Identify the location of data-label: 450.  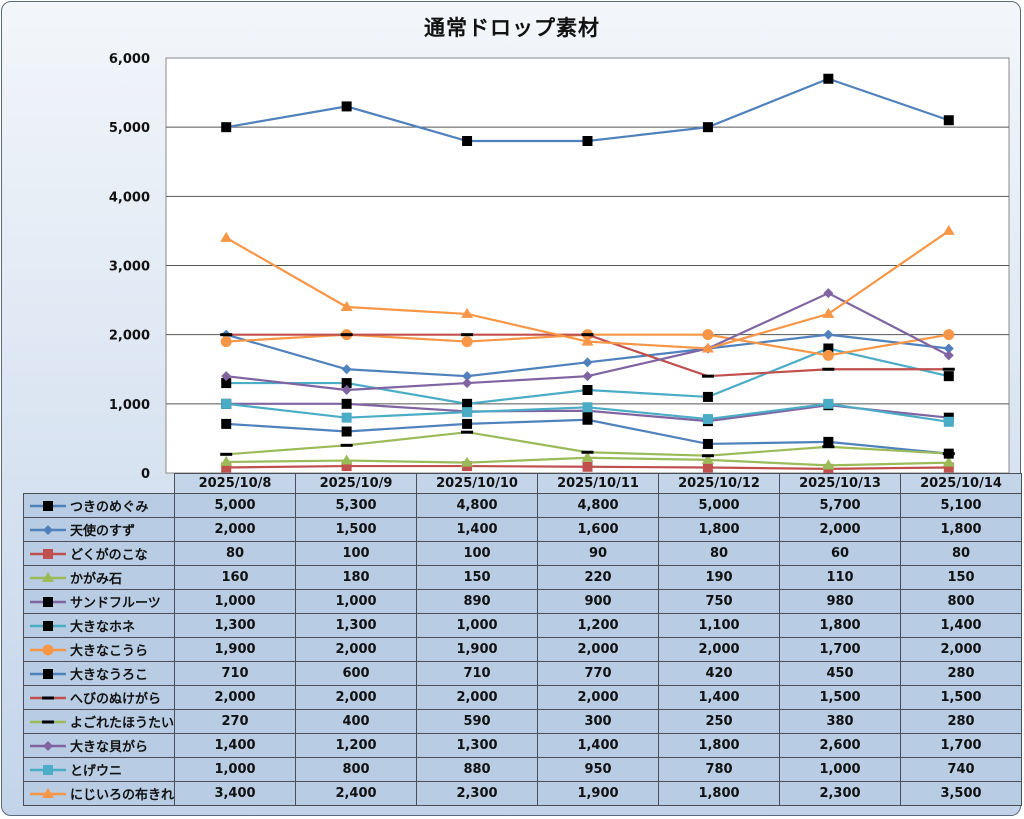
(840, 673).